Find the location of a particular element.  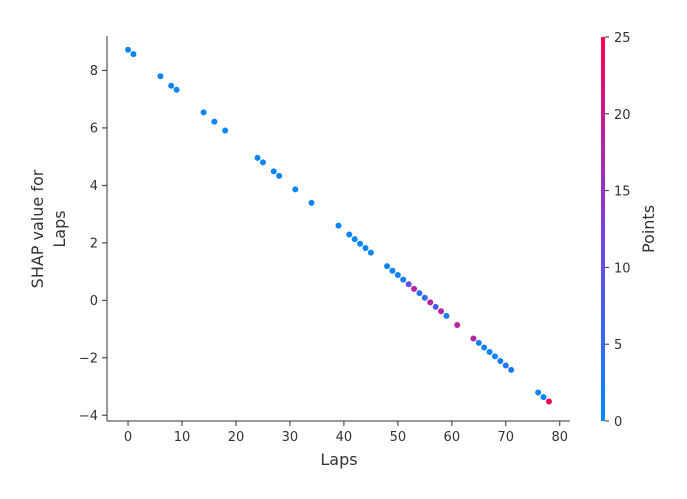

y-tick-label: −2 is located at coordinates (88, 358).